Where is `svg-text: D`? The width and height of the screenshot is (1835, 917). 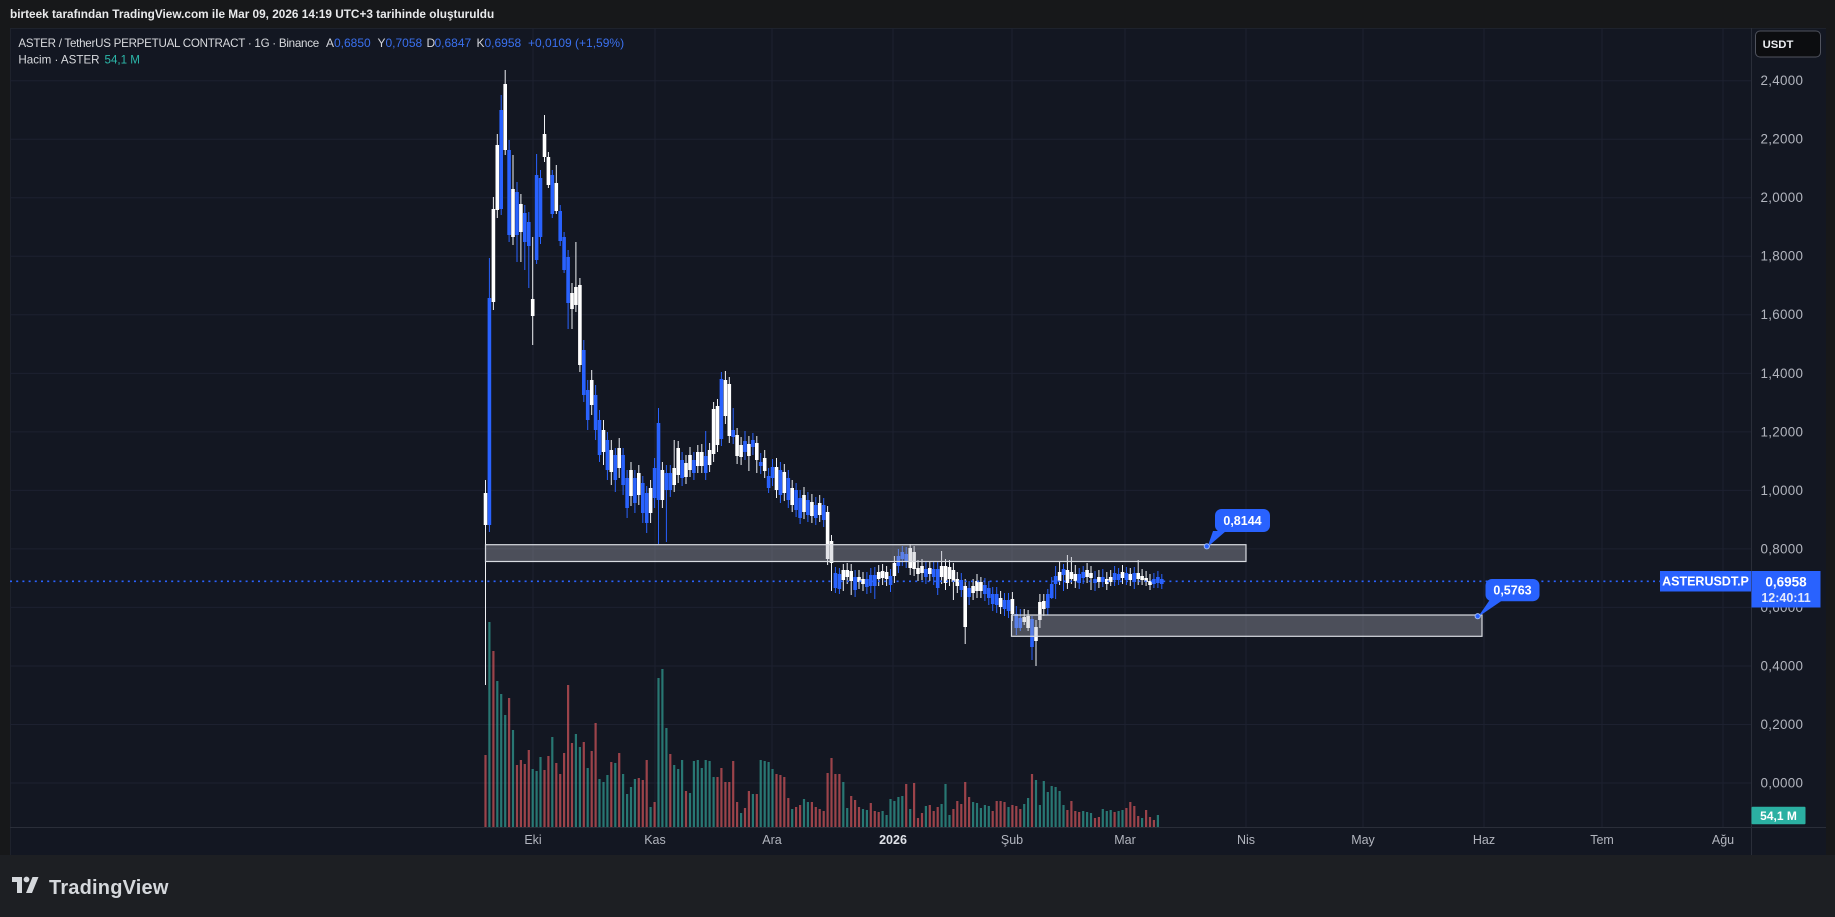 svg-text: D is located at coordinates (431, 43).